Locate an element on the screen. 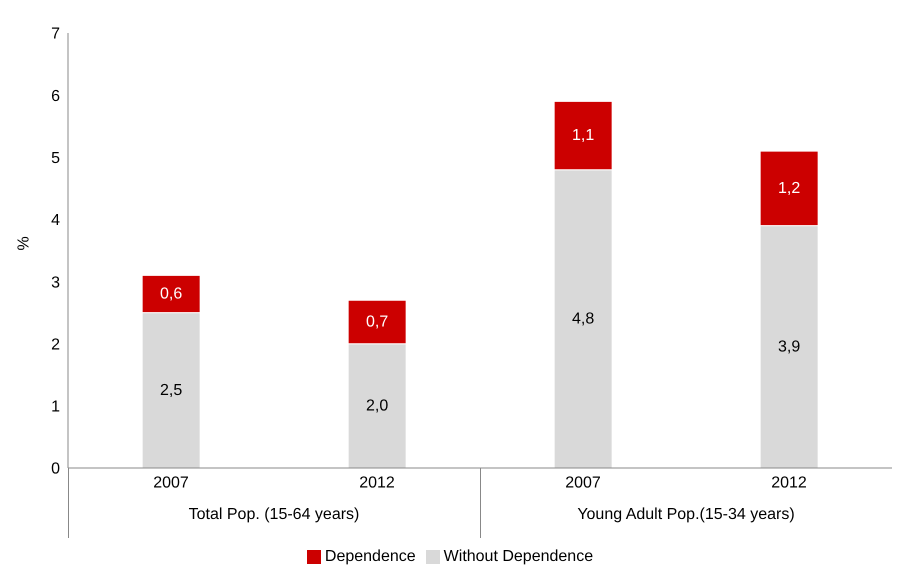 This screenshot has width=912, height=585. data-label: 4,8 is located at coordinates (583, 319).